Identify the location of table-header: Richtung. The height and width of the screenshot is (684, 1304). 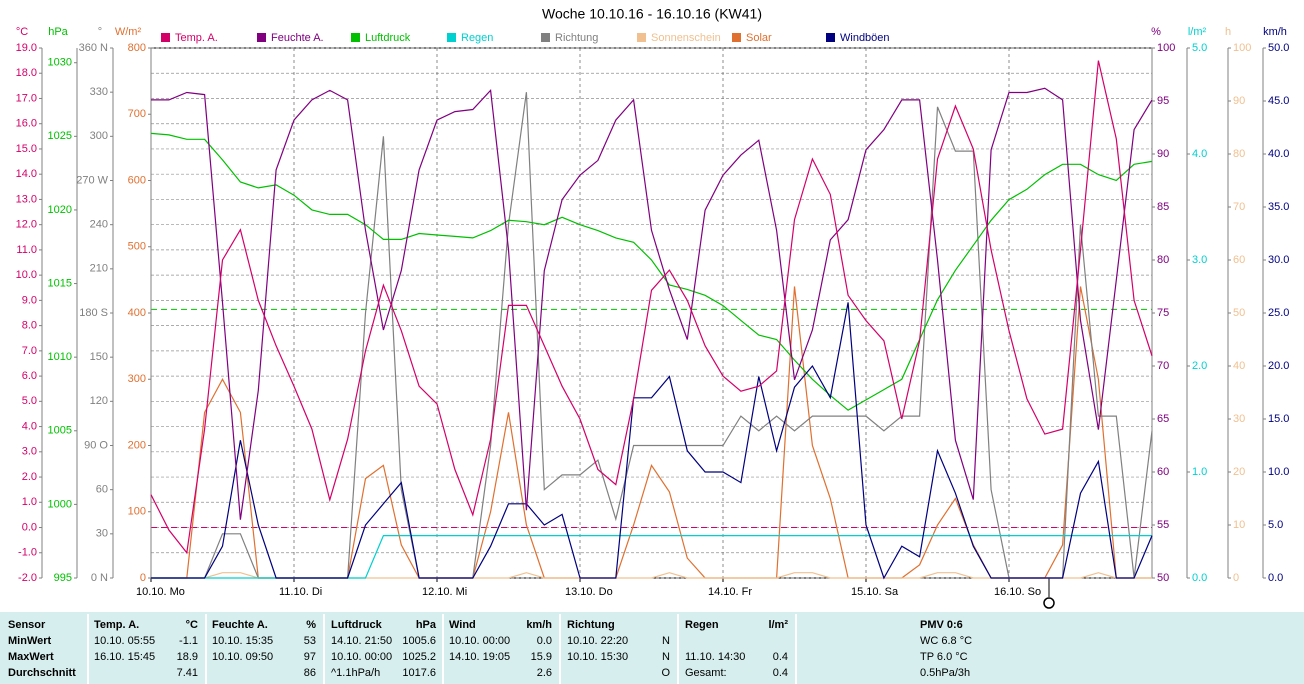
(591, 625).